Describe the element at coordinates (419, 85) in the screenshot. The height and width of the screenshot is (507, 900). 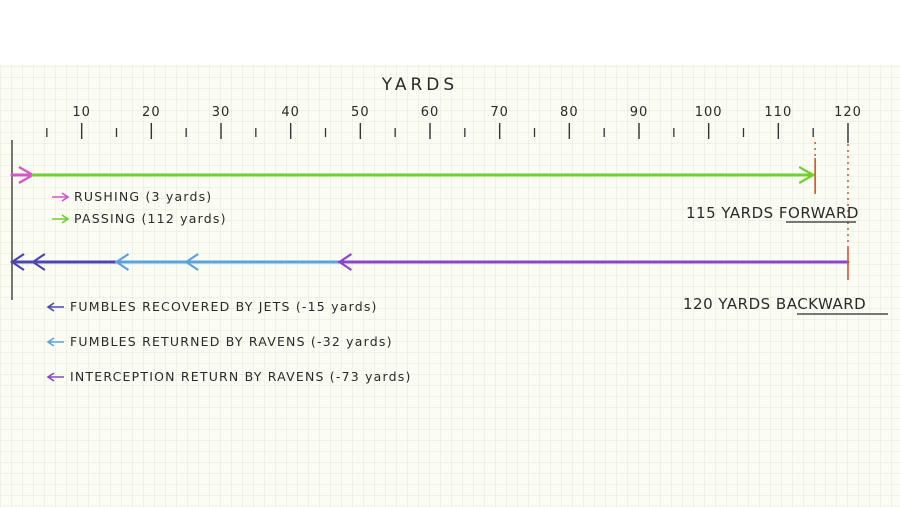
I see `chart-title: YARDS` at that location.